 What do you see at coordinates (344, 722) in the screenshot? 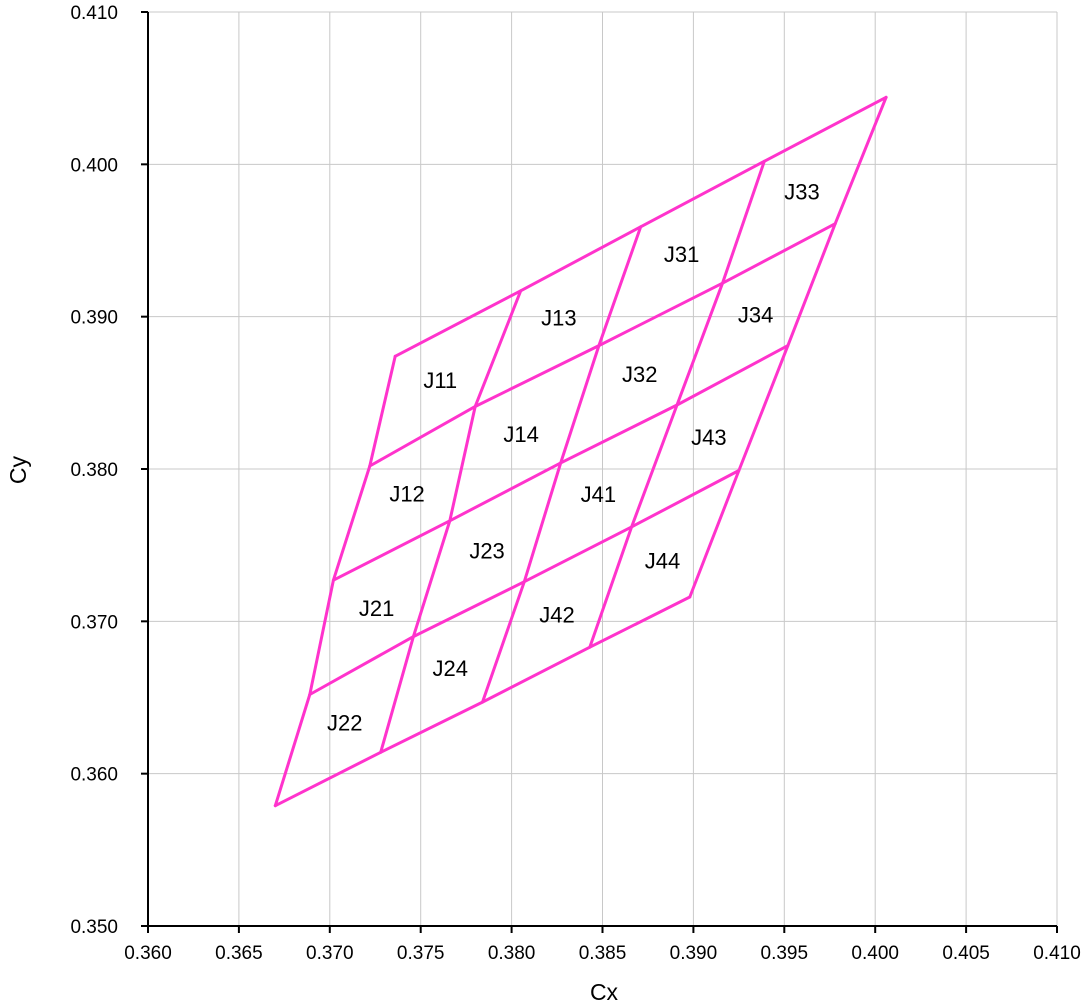
I see `bin-label-j22: J22` at bounding box center [344, 722].